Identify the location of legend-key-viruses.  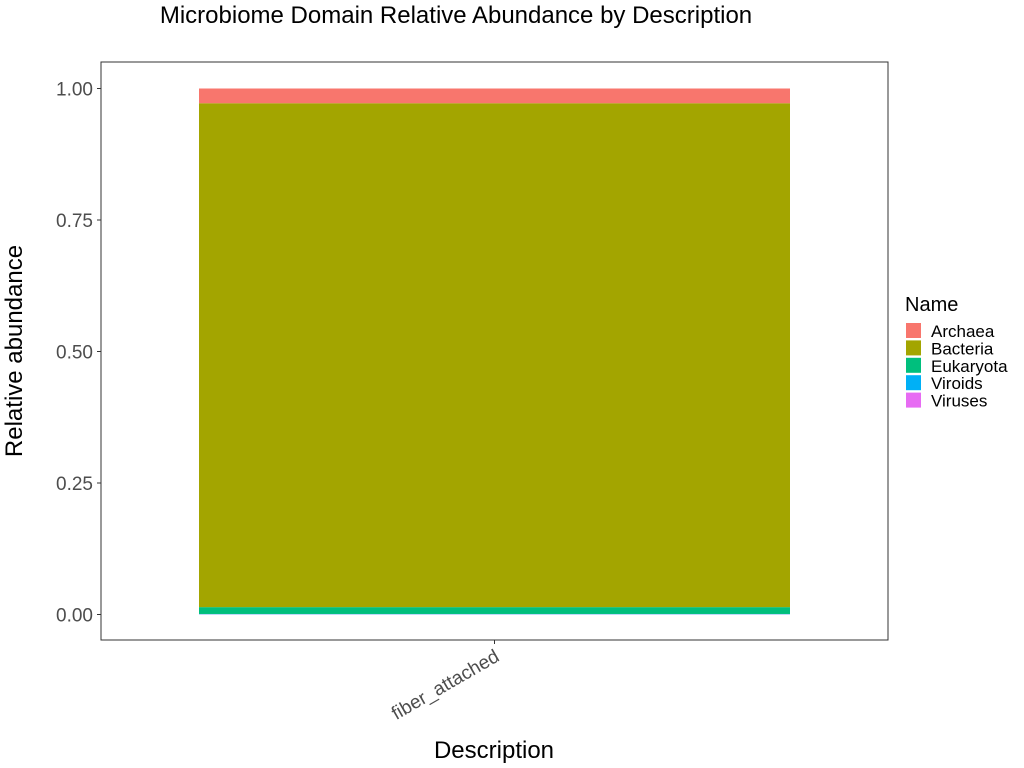
(913, 400).